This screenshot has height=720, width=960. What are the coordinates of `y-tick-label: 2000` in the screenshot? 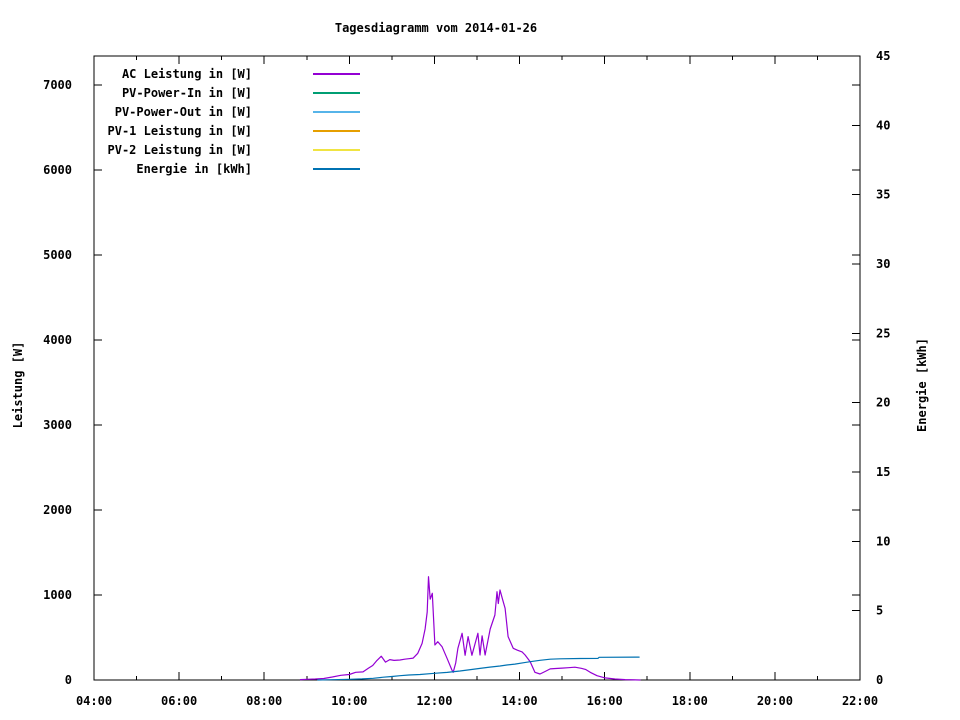 It's located at (57, 510).